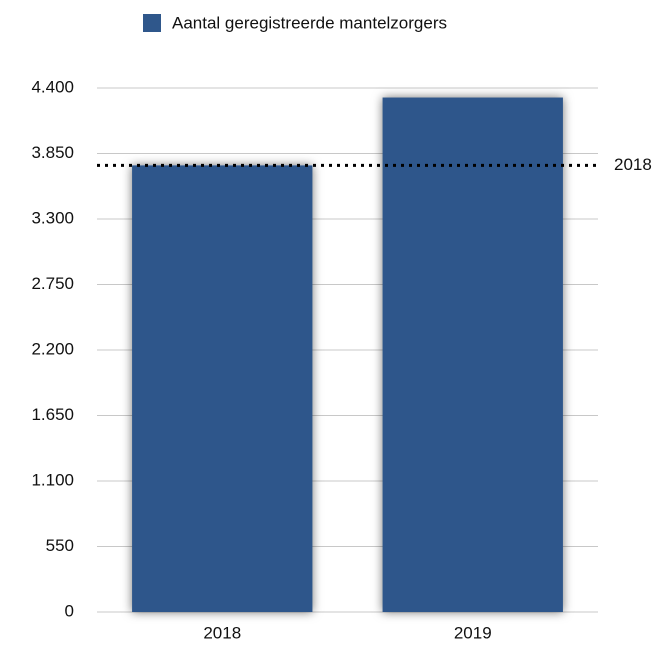 This screenshot has height=645, width=665. Describe the element at coordinates (52, 348) in the screenshot. I see `y-tick-label: 2.200` at that location.